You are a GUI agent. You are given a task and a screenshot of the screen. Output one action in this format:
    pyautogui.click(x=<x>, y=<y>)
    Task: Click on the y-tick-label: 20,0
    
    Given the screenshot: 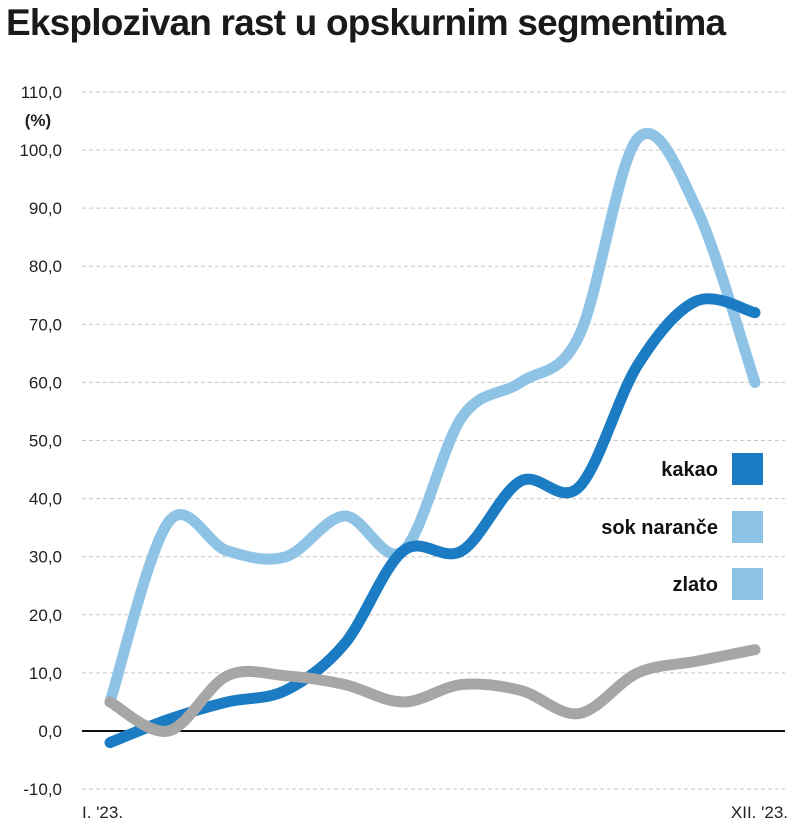 What is the action you would take?
    pyautogui.click(x=45, y=615)
    